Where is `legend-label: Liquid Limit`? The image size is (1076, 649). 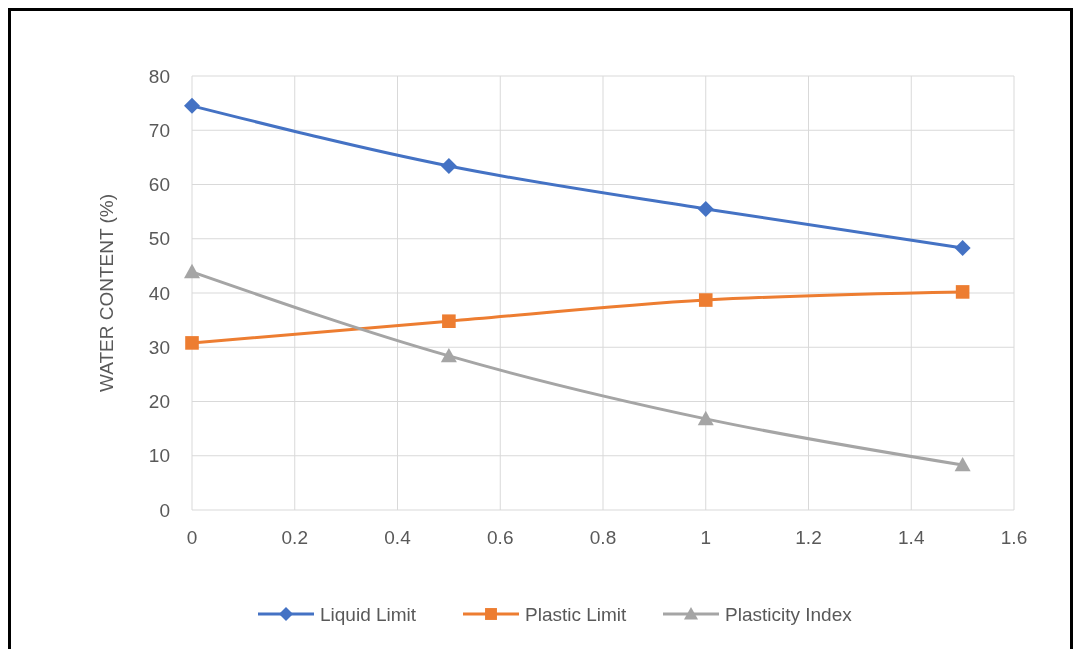 legend-label: Liquid Limit is located at coordinates (368, 614).